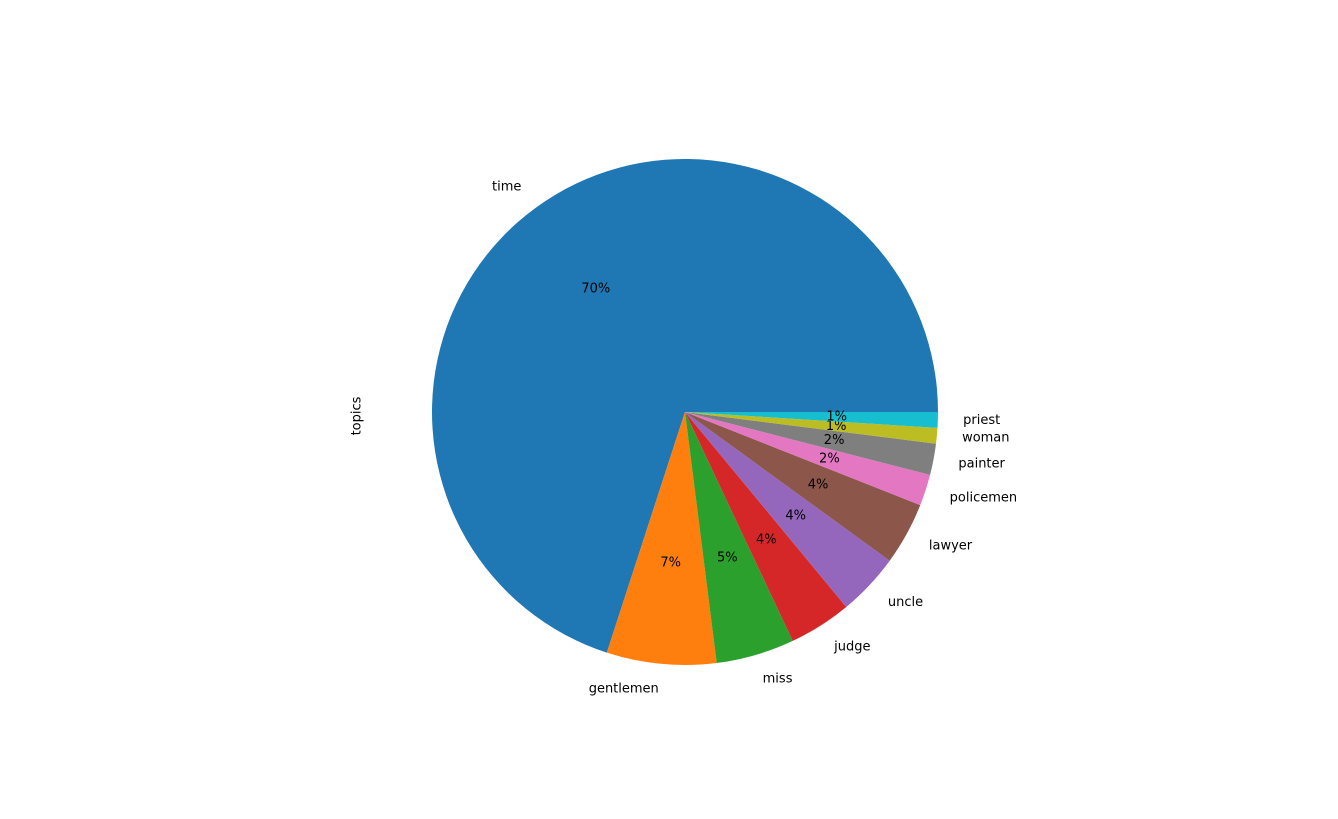  Describe the element at coordinates (981, 420) in the screenshot. I see `slice-label: priest` at that location.